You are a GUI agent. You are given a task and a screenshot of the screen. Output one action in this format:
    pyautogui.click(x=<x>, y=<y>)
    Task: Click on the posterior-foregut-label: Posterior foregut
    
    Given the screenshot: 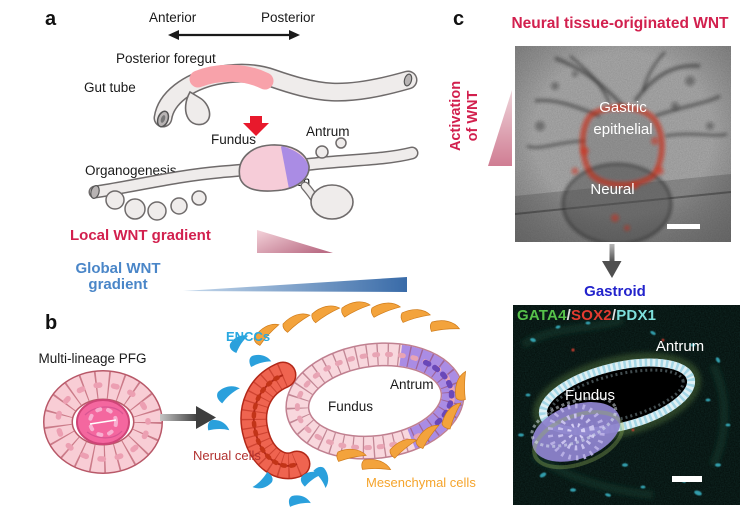 What is the action you would take?
    pyautogui.click(x=166, y=58)
    